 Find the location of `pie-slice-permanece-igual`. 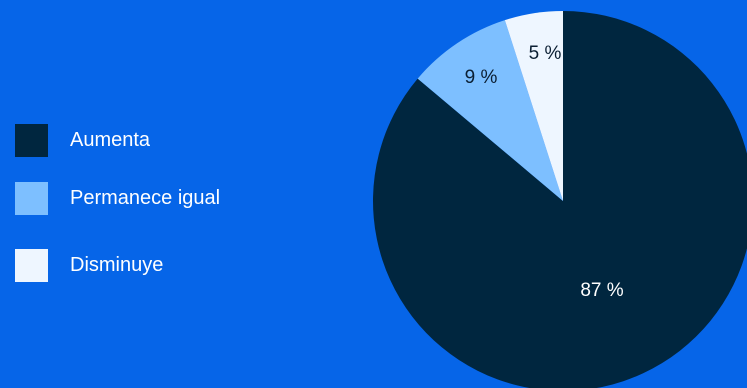

pie-slice-permanece-igual is located at coordinates (490, 111).